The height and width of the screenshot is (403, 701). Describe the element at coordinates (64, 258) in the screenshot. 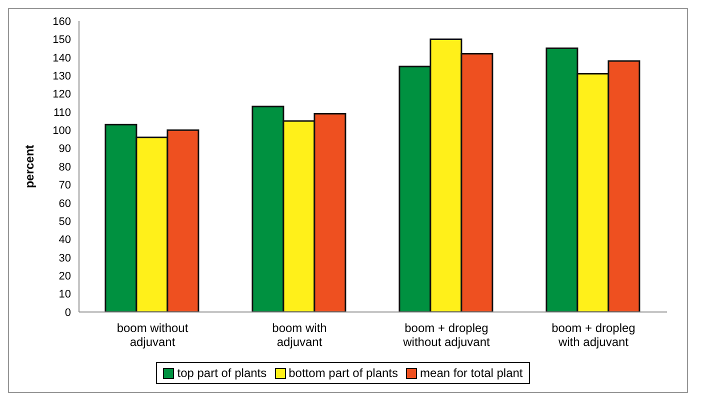

I see `y-tick-label: 30` at that location.